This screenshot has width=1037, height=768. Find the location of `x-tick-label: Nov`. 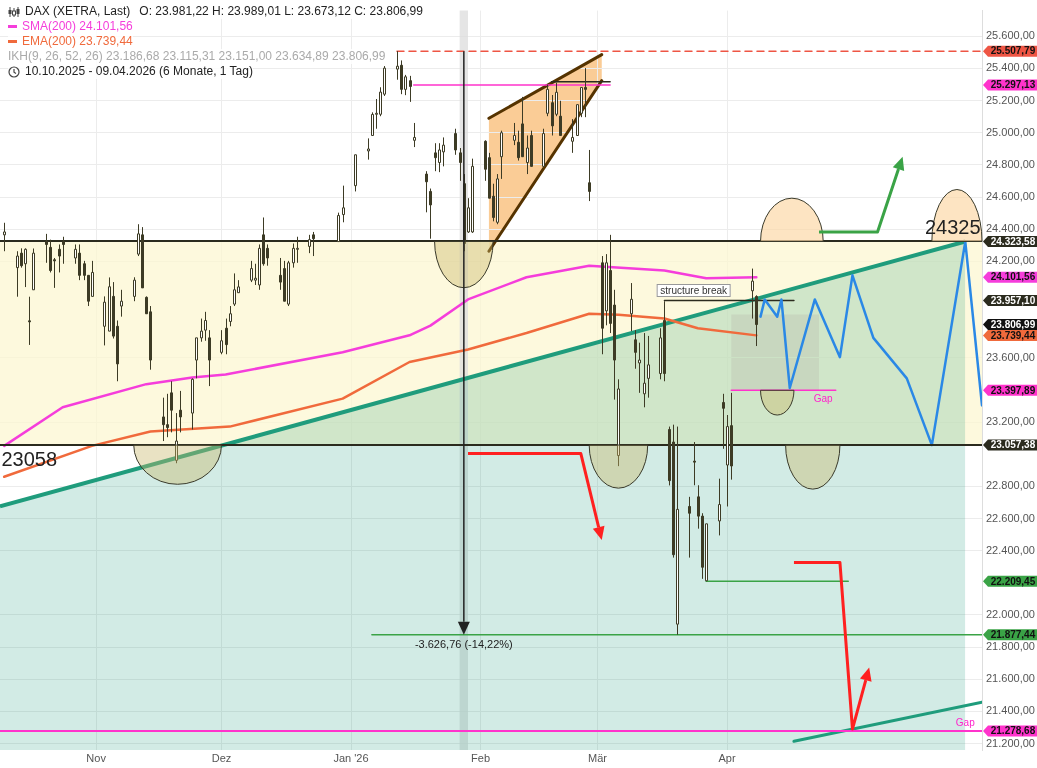

x-tick-label: Nov is located at coordinates (96, 757).